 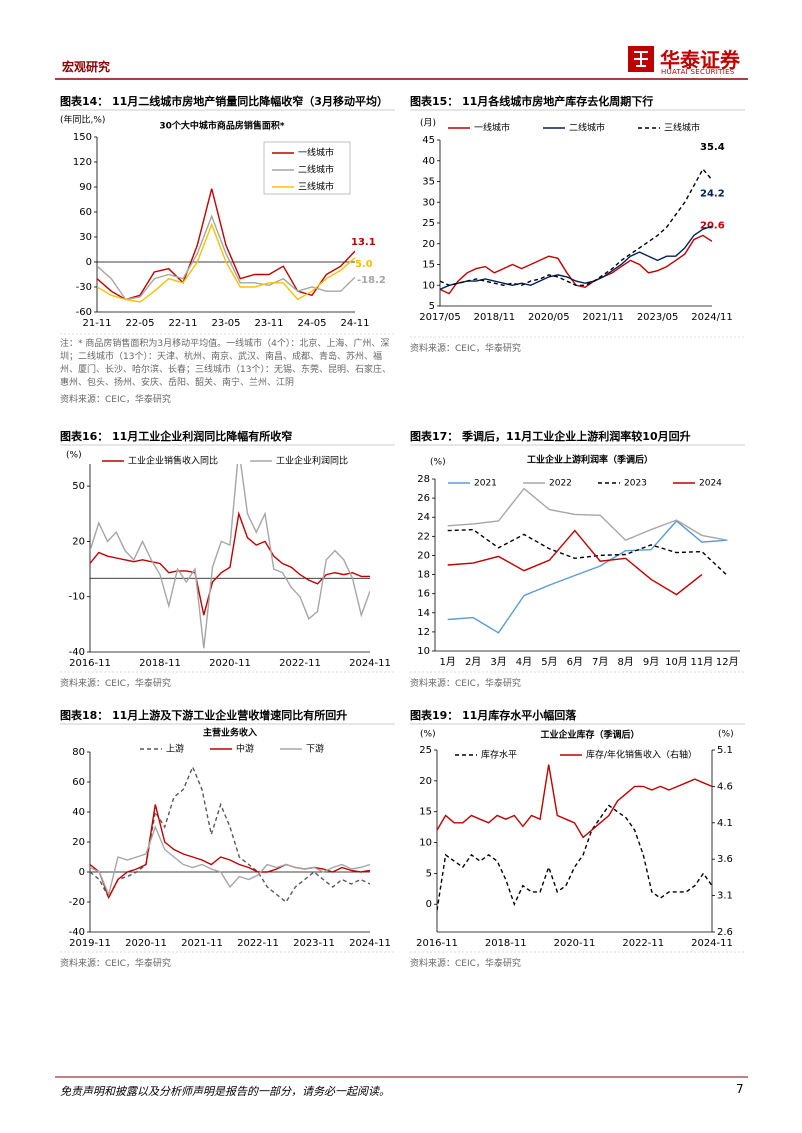 What do you see at coordinates (519, 715) in the screenshot?
I see `figure-title: 11月库存水平小幅回落` at bounding box center [519, 715].